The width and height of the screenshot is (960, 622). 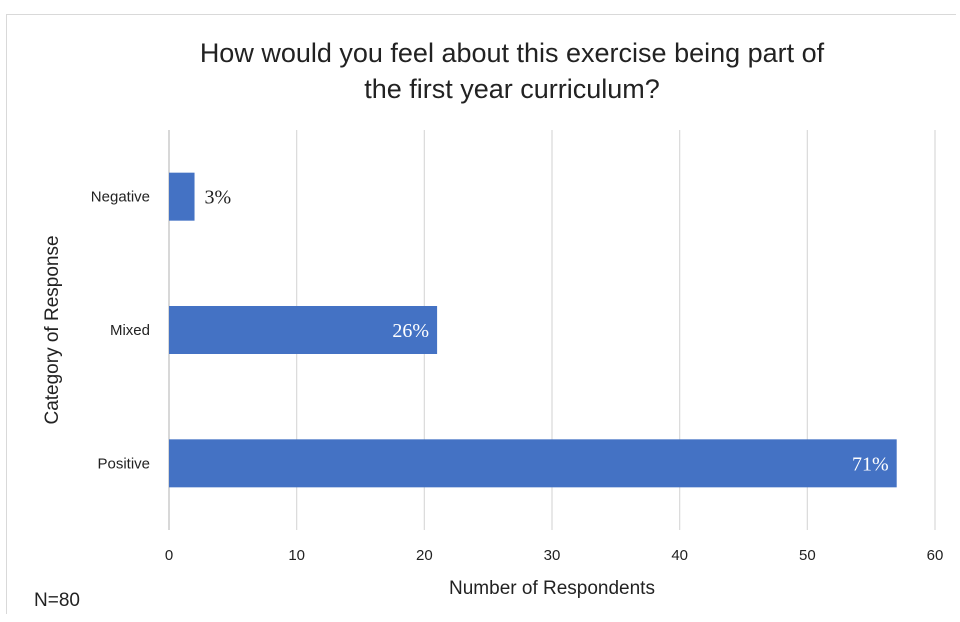 What do you see at coordinates (533, 463) in the screenshot?
I see `bar-positive` at bounding box center [533, 463].